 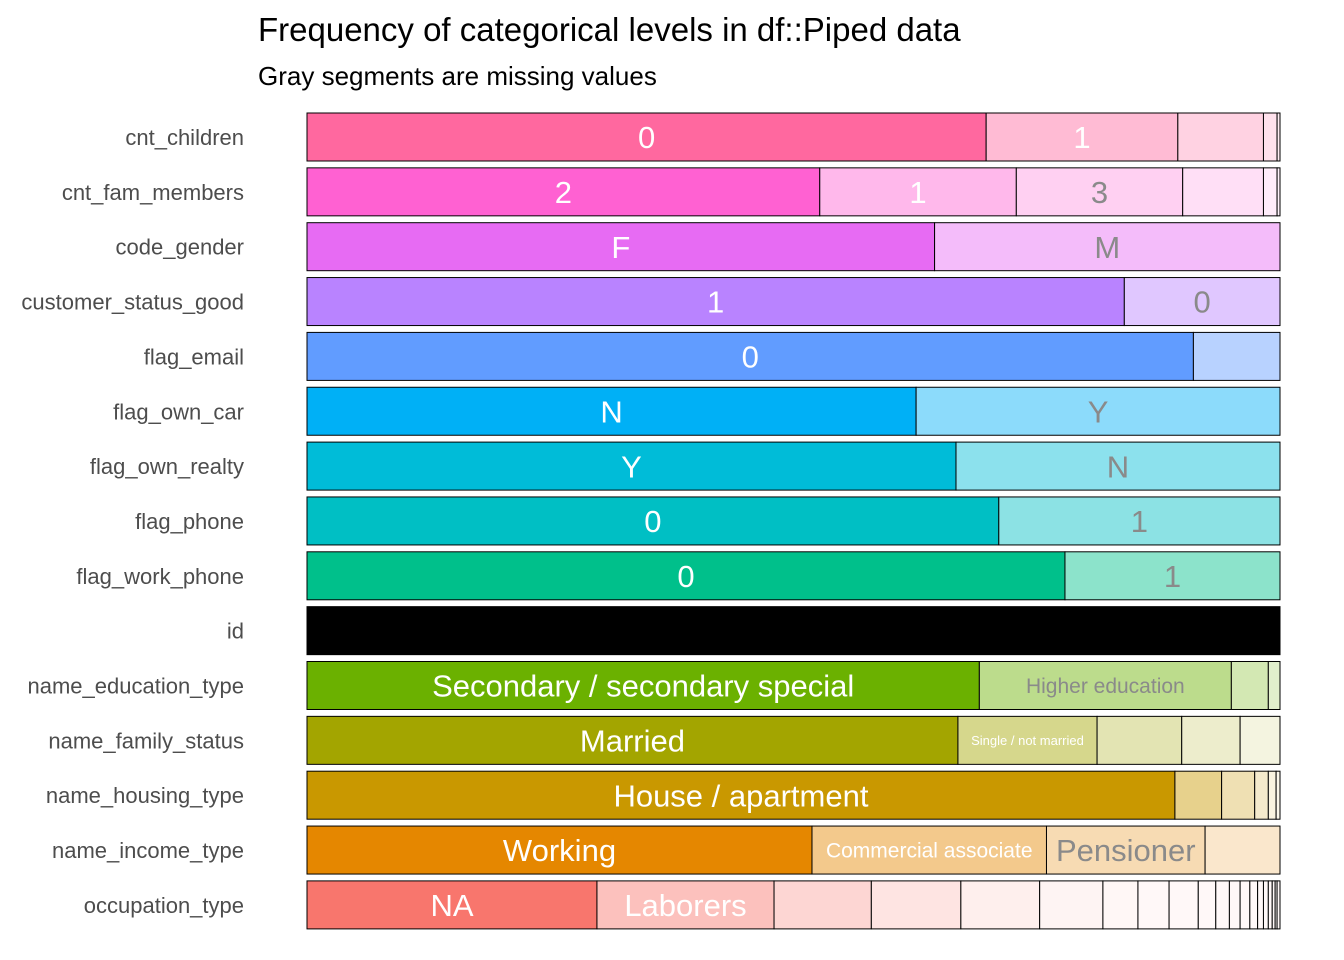 I want to click on segment-label-customer-status-good-0: 1, so click(x=715, y=302).